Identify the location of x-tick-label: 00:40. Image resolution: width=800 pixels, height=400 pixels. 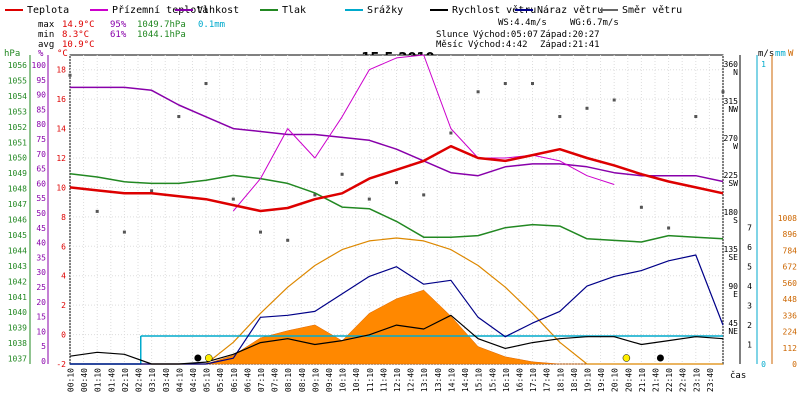
(84, 380).